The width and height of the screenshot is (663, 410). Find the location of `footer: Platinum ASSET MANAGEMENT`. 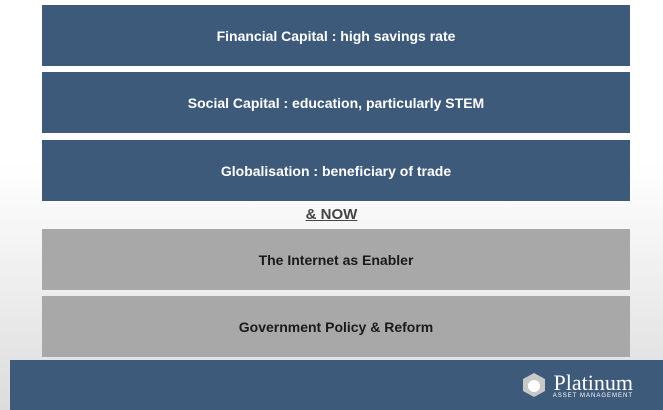

footer: Platinum ASSET MANAGEMENT is located at coordinates (336, 385).